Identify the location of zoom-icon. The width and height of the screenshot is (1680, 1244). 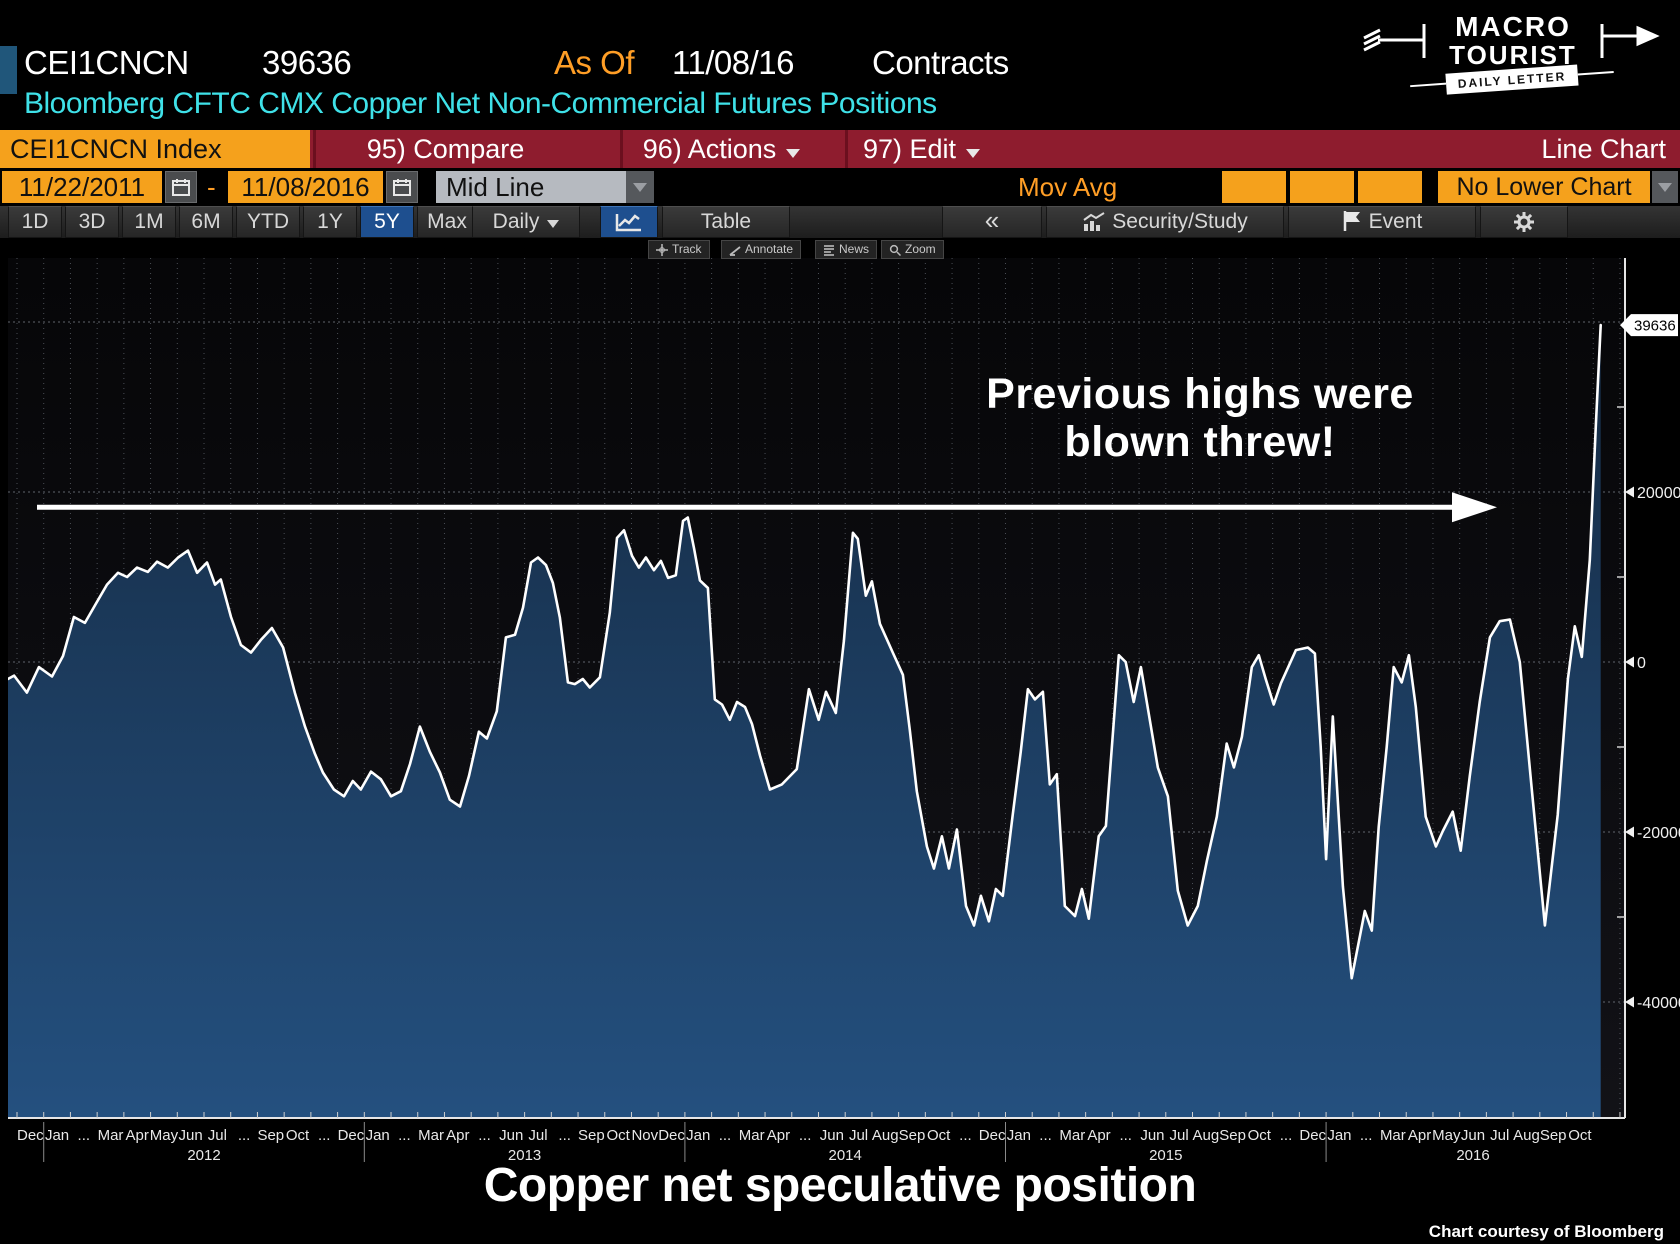
(895, 250).